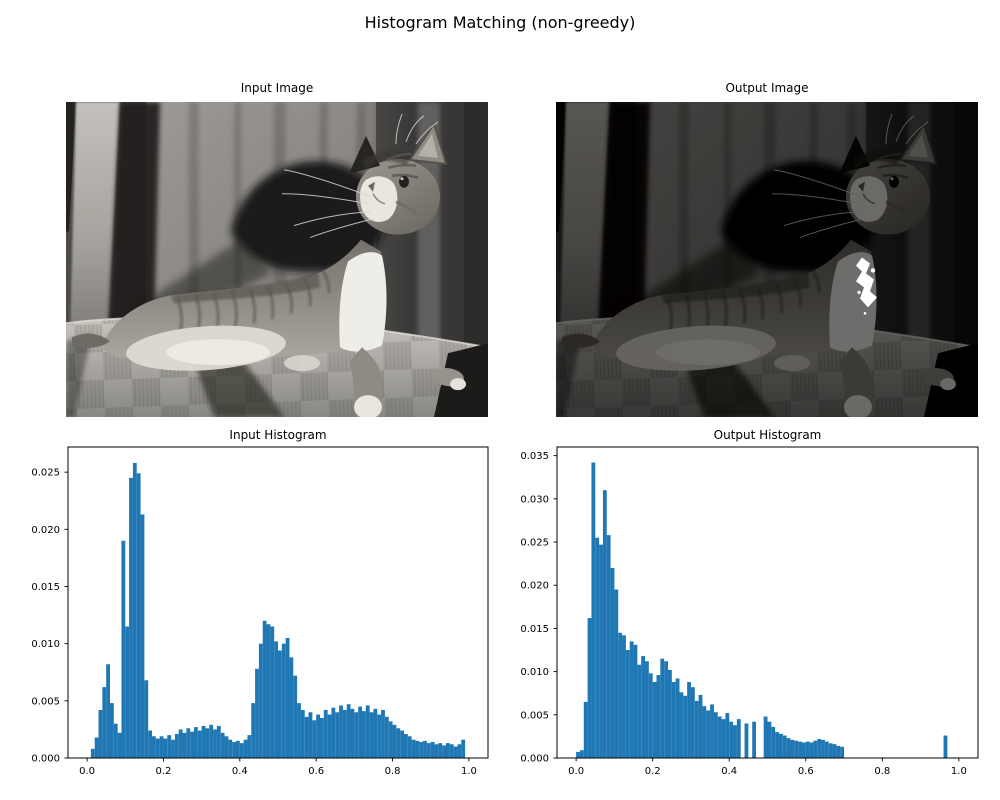 The height and width of the screenshot is (800, 1000). What do you see at coordinates (278, 435) in the screenshot?
I see `input-histogram-title: Input Histogram` at bounding box center [278, 435].